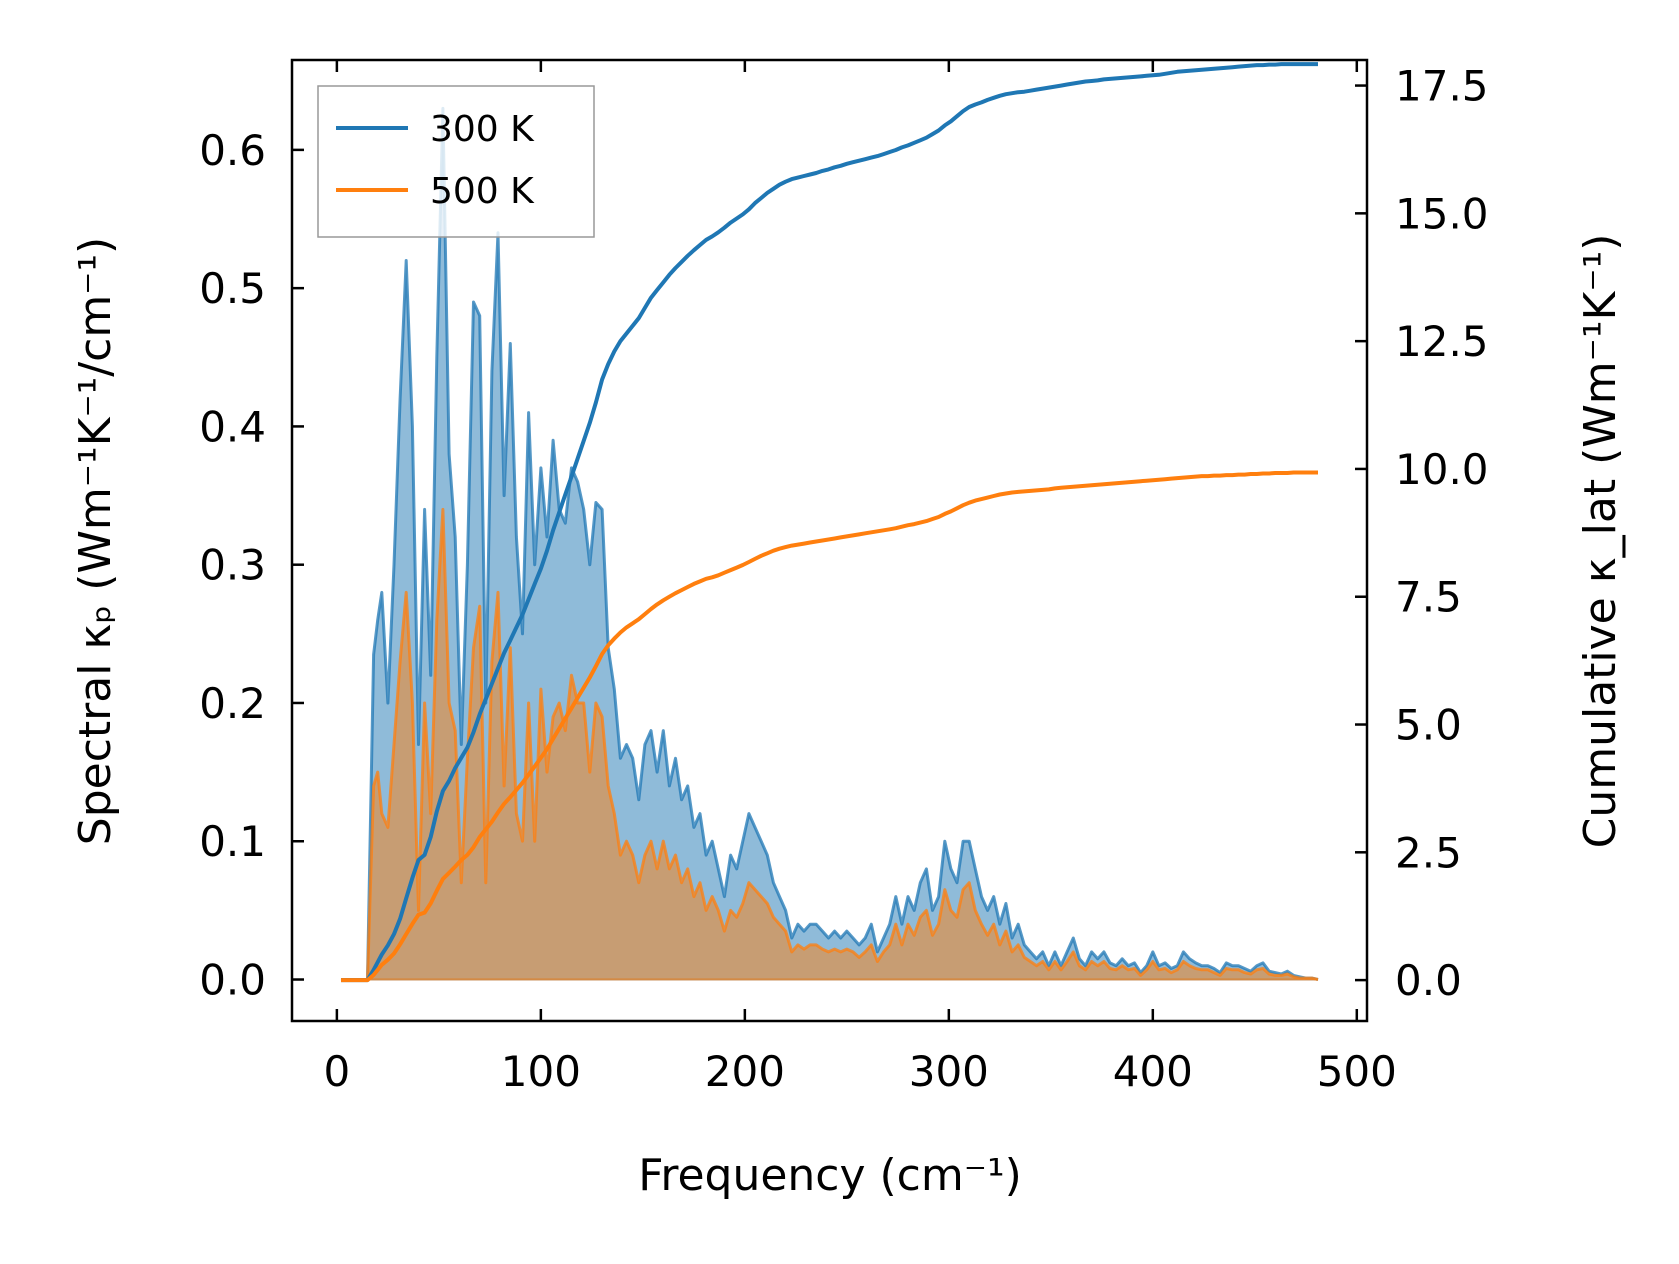 Image resolution: width=1679 pixels, height=1264 pixels. I want to click on legend-label-300k: 300 K, so click(482, 129).